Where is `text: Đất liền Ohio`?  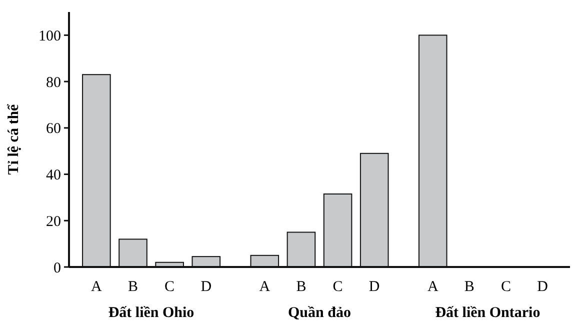 text: Đất liền Ohio is located at coordinates (151, 313).